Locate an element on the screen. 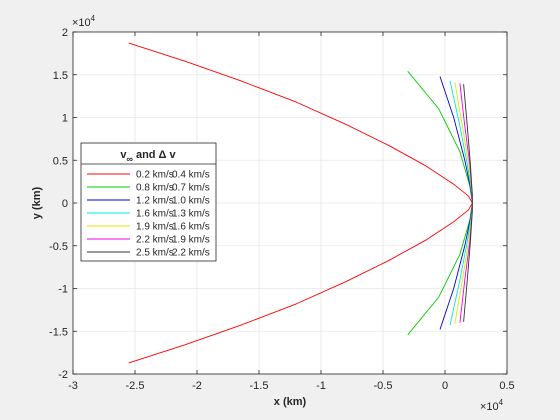 This screenshot has height=420, width=560. y-tick-label: 1 is located at coordinates (65, 119).